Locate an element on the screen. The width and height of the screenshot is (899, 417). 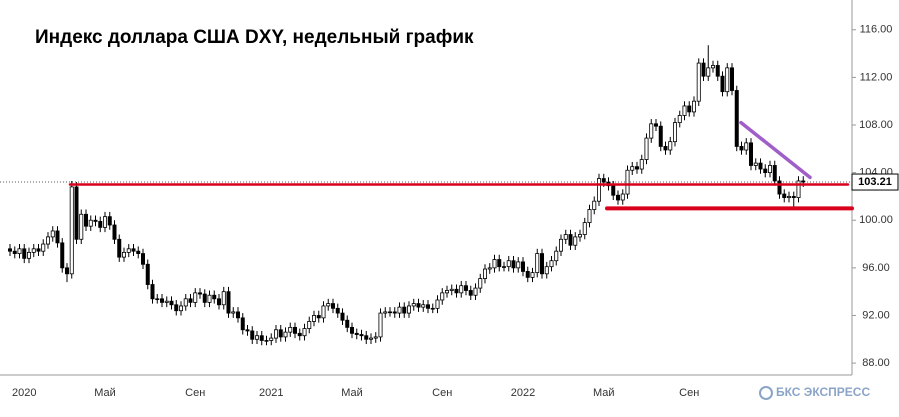
price-label: 103.21 is located at coordinates (875, 182).